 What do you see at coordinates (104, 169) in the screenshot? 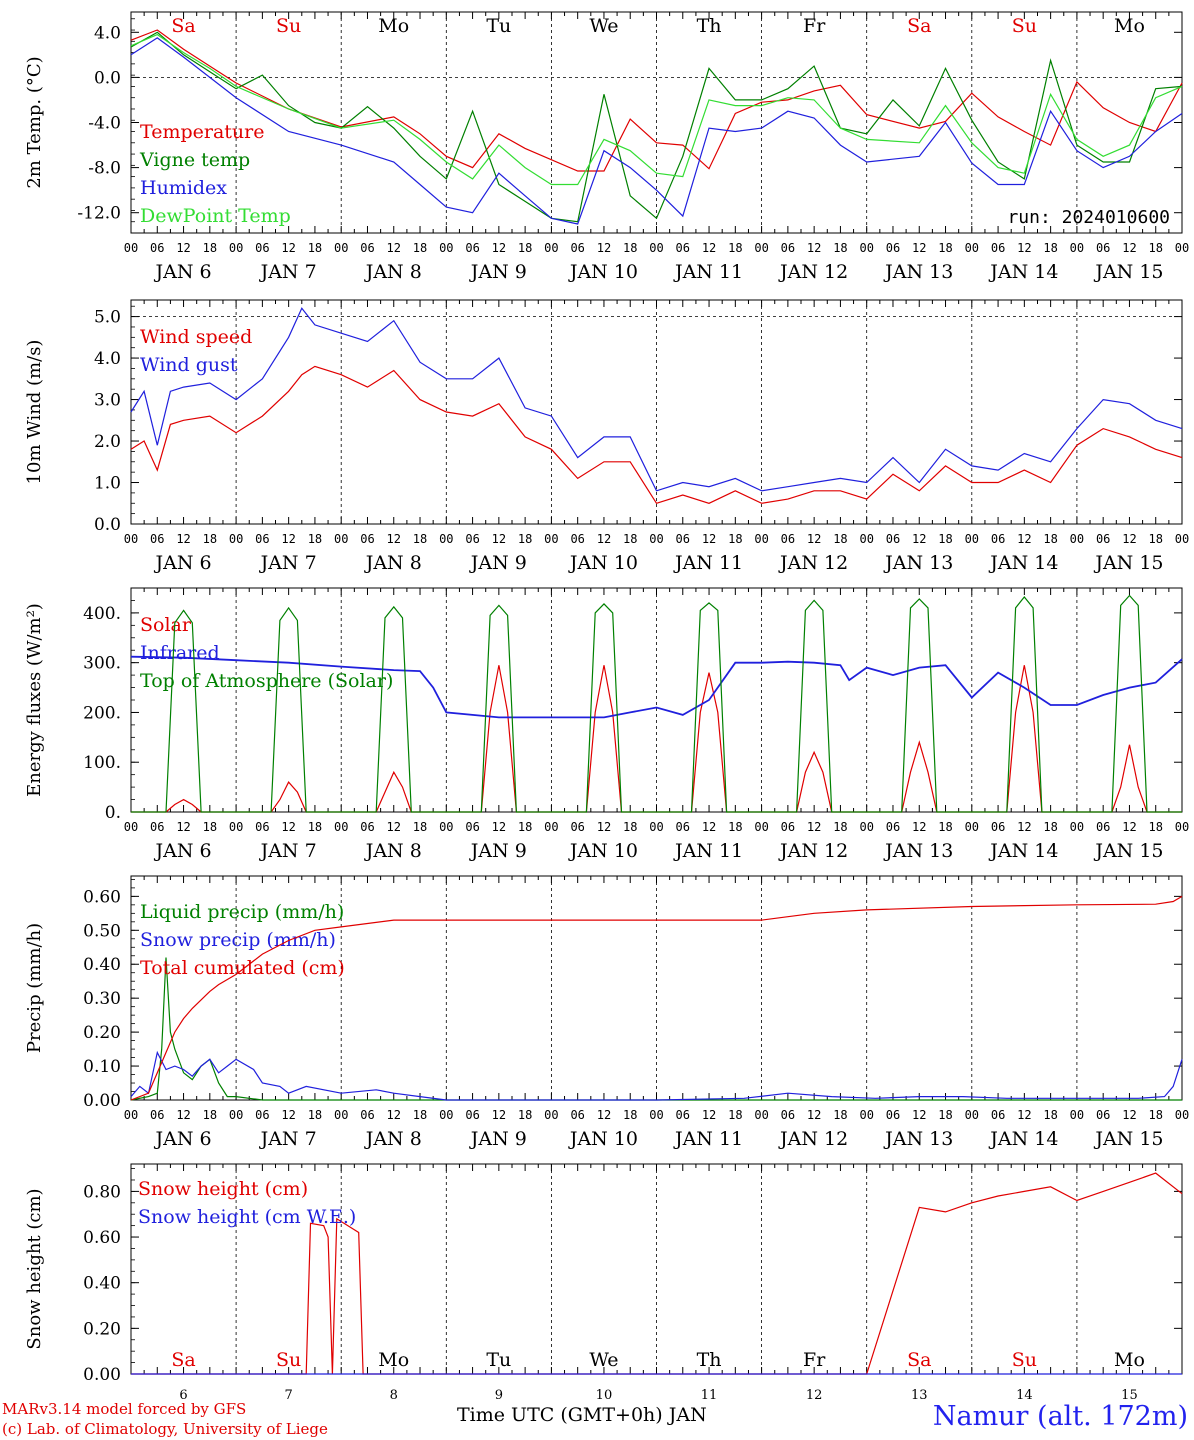
I see `y-tick-label: -8.0` at bounding box center [104, 169].